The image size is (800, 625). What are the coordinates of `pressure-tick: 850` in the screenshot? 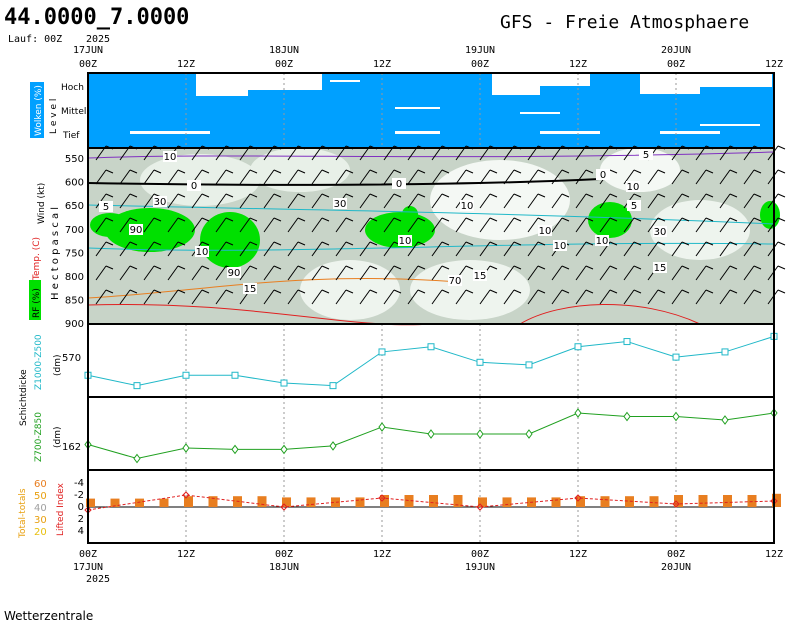 It's located at (74, 301).